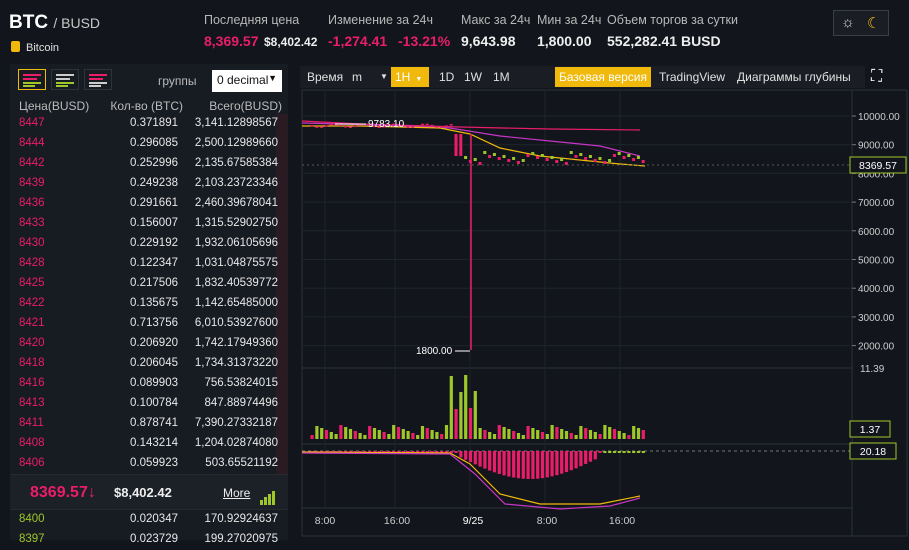  I want to click on orderbook-row: 8408 0.143214 1,204.02874080, so click(149, 444).